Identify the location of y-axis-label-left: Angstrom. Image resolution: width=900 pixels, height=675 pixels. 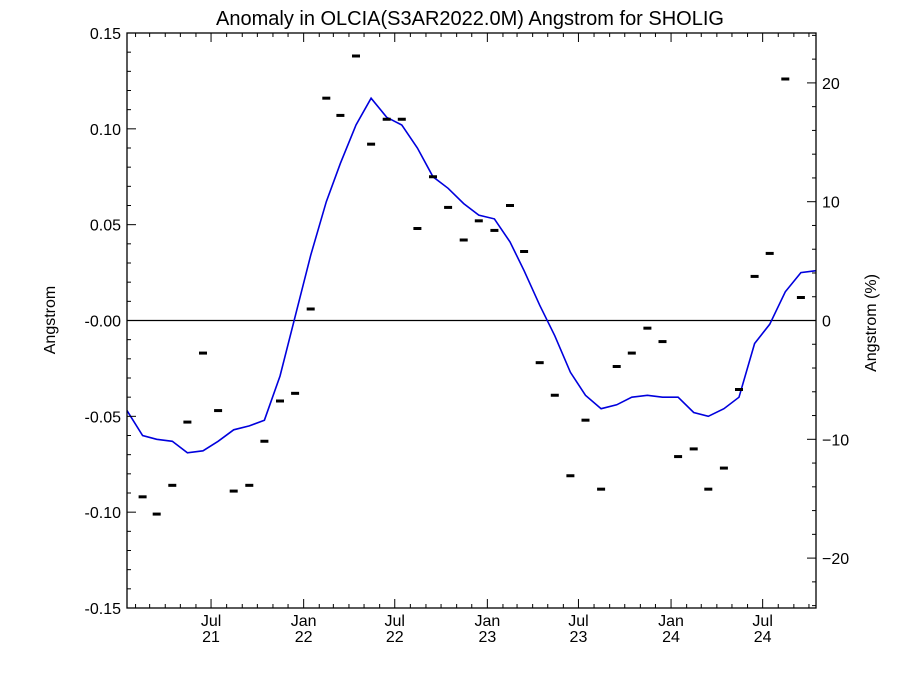
(50, 320).